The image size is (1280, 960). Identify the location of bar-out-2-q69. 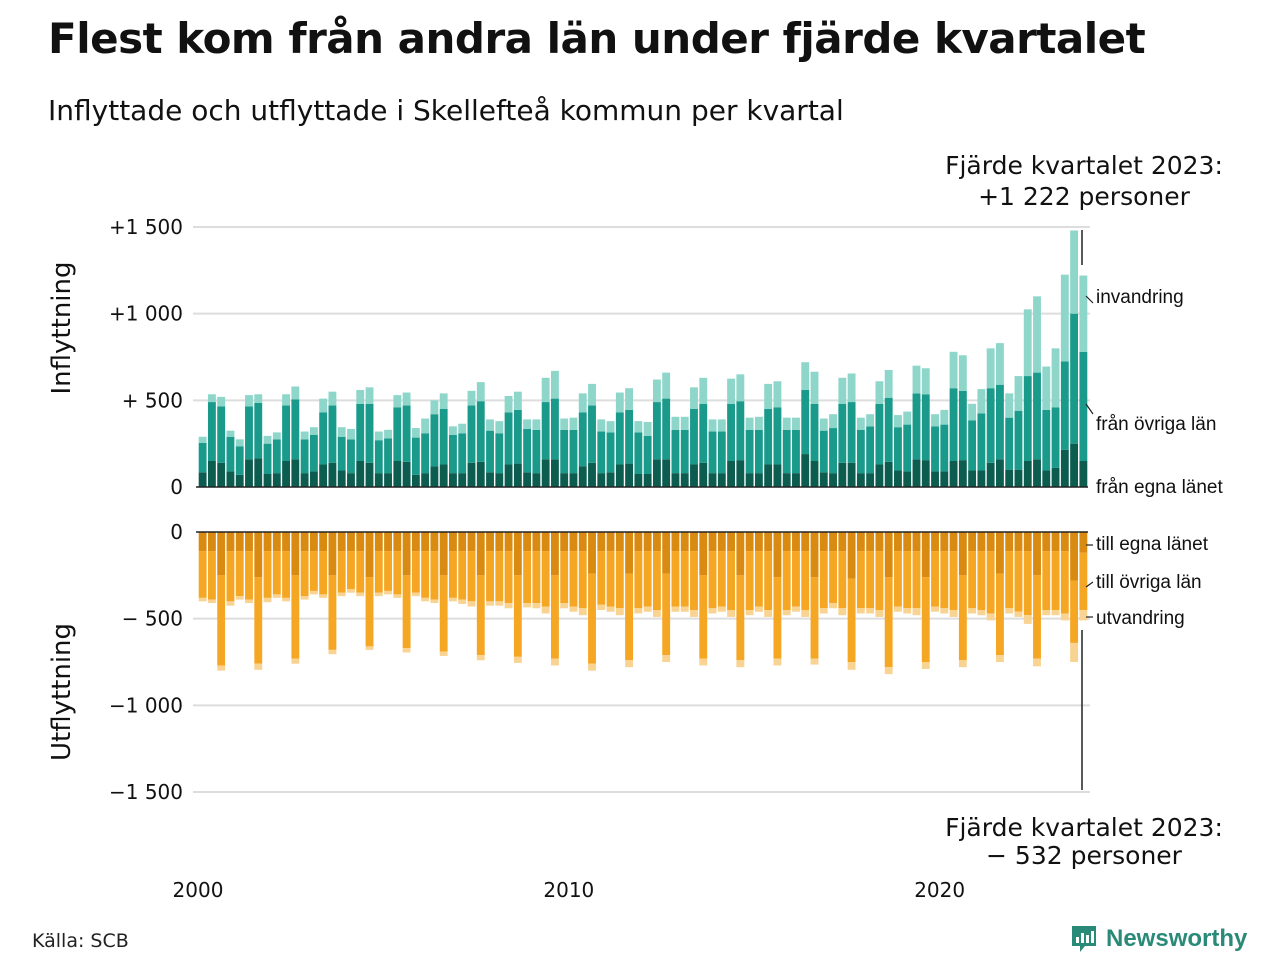
(842, 612).